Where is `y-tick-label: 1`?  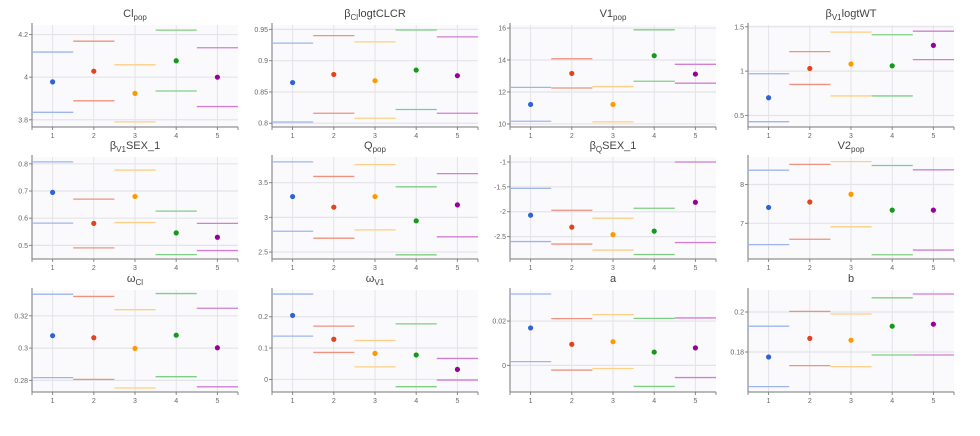
y-tick-label: 1 is located at coordinates (742, 72).